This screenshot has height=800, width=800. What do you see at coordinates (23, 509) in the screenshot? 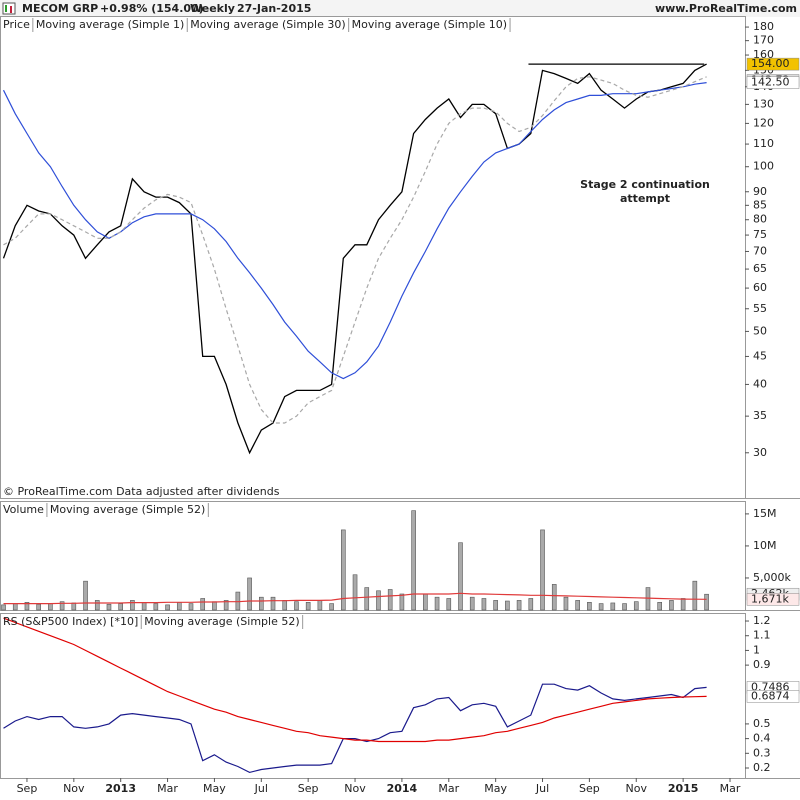
I see `legend-entry: Volume` at bounding box center [23, 509].